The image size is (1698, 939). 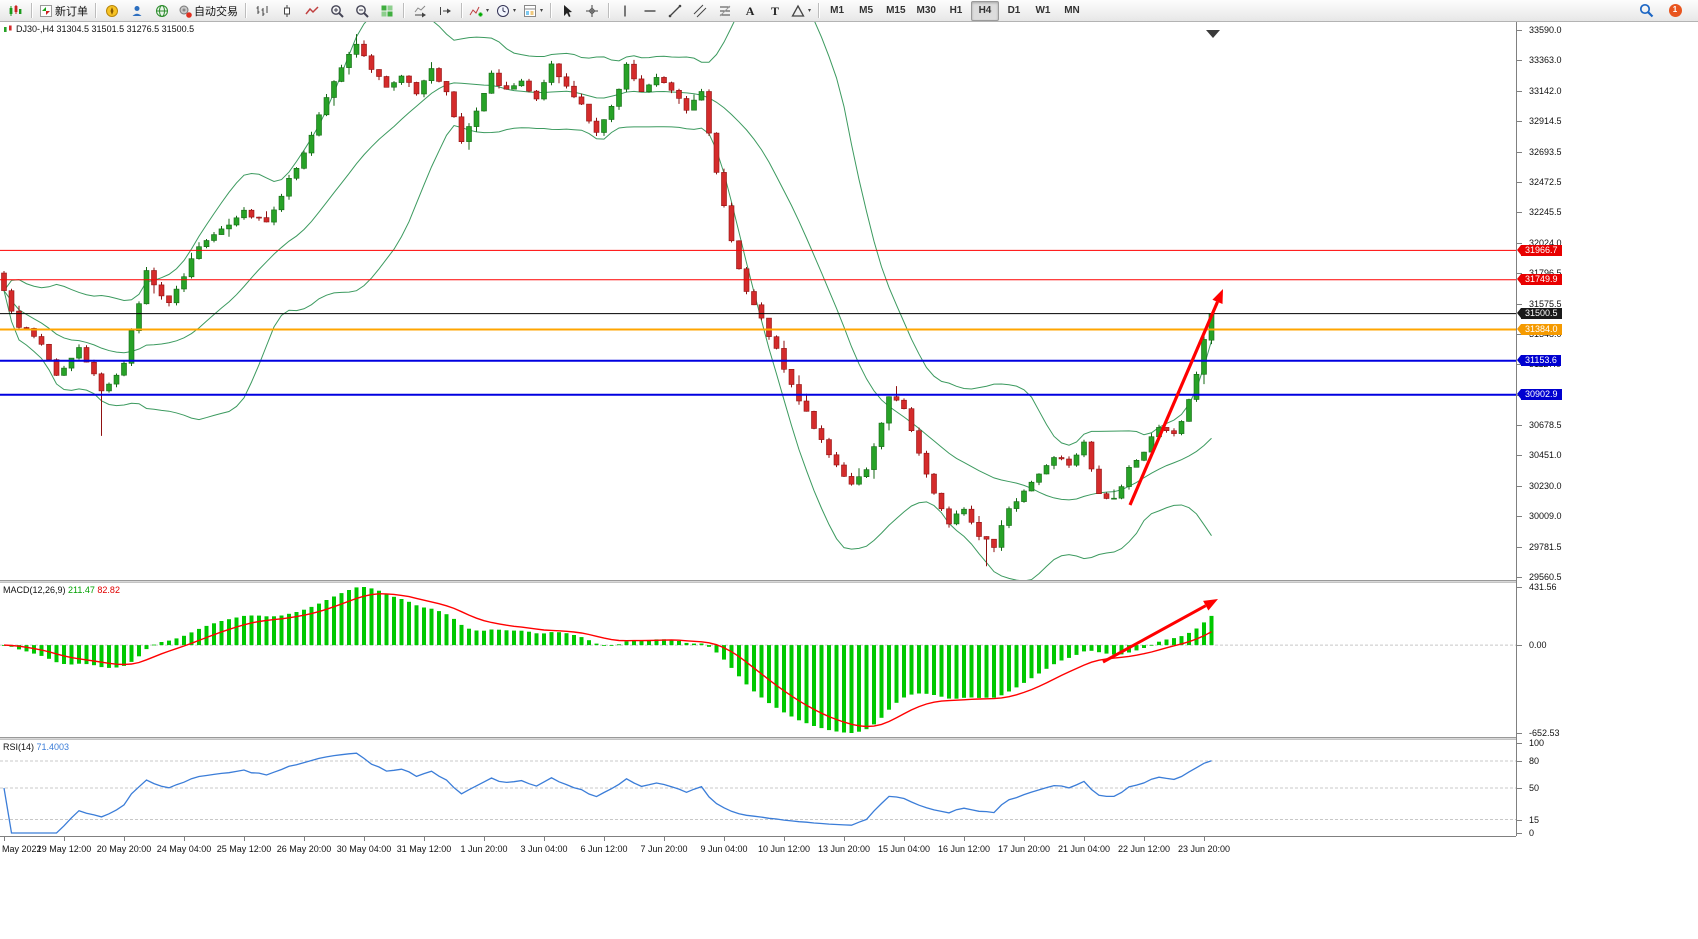 What do you see at coordinates (1213, 34) in the screenshot?
I see `chart-shift-marker` at bounding box center [1213, 34].